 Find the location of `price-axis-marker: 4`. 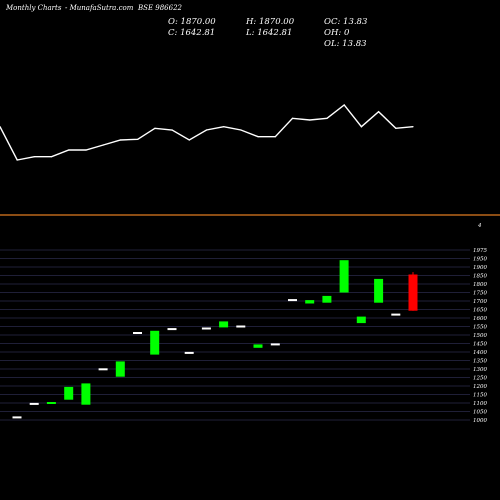

price-axis-marker: 4 is located at coordinates (479, 226).